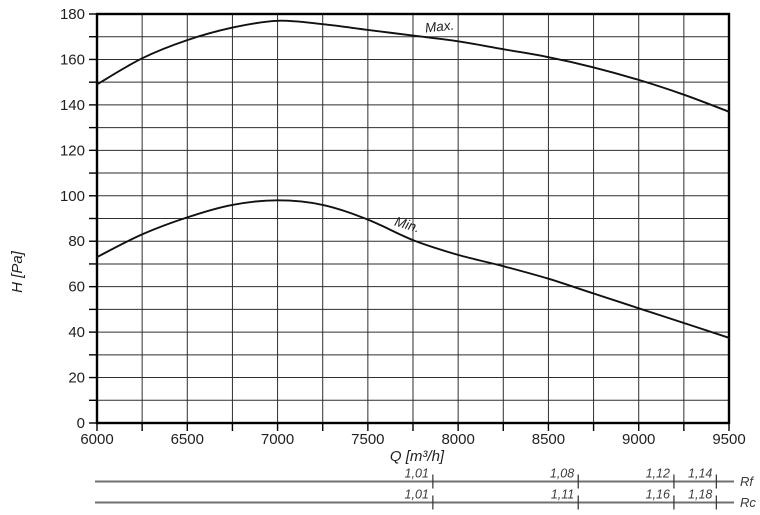  I want to click on scale-value-rc: 1,11, so click(562, 495).